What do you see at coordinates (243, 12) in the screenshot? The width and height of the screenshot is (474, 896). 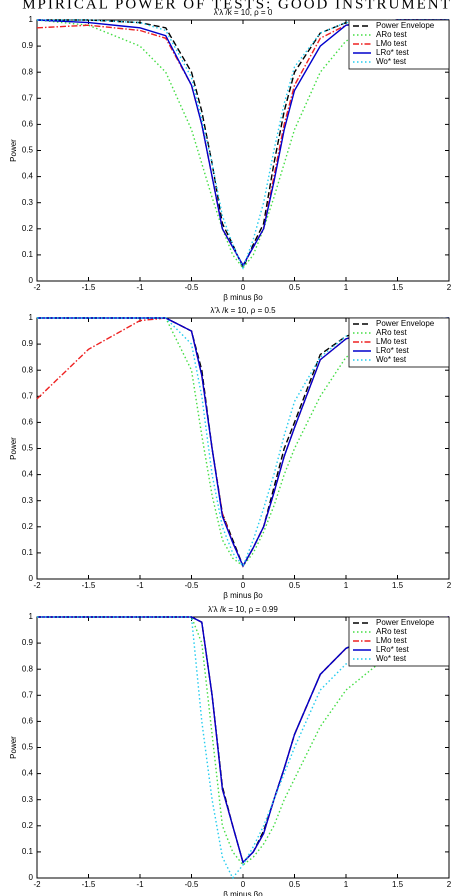 I see `chart-title: λ'λ /k = 10, ρ = 0` at bounding box center [243, 12].